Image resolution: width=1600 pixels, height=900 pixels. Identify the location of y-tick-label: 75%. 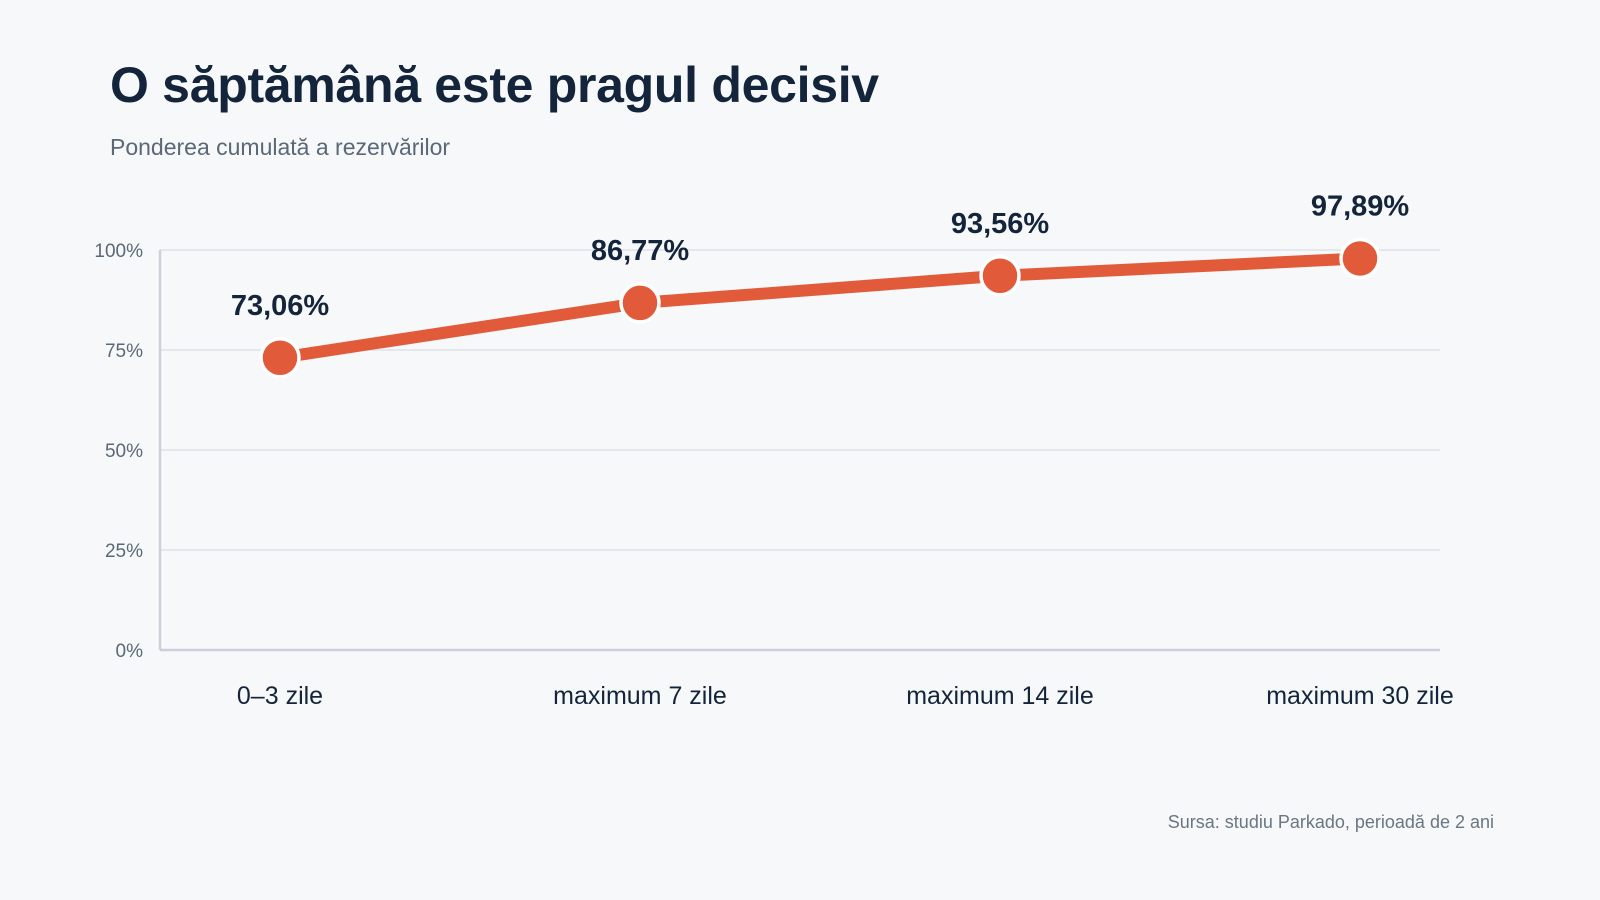
(124, 351).